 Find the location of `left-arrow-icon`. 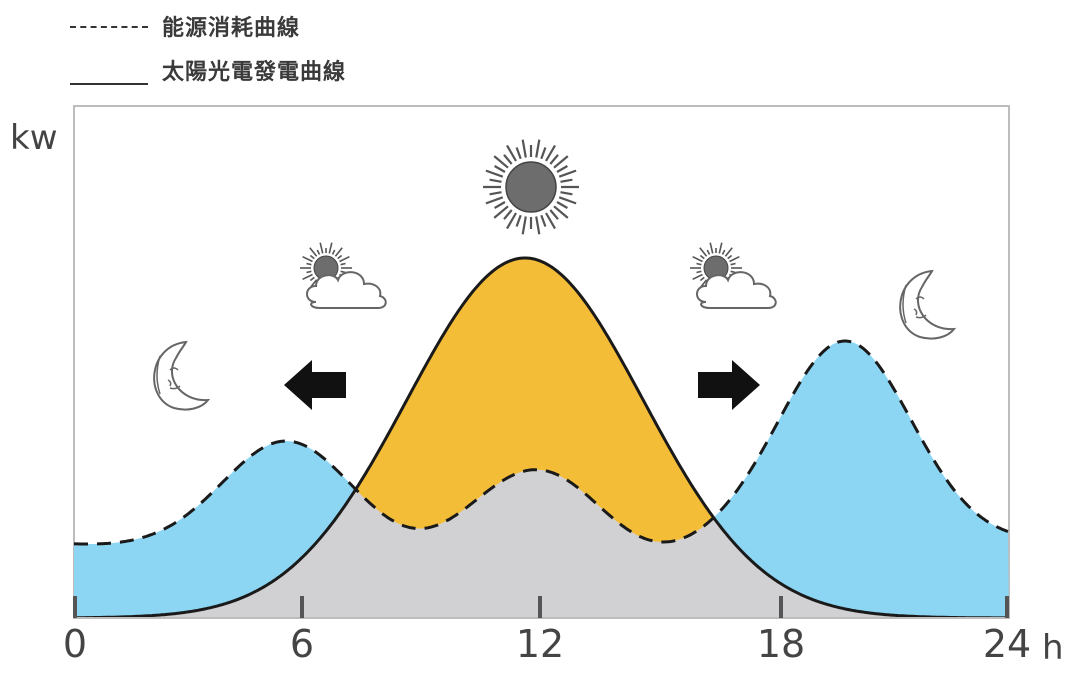

left-arrow-icon is located at coordinates (315, 385).